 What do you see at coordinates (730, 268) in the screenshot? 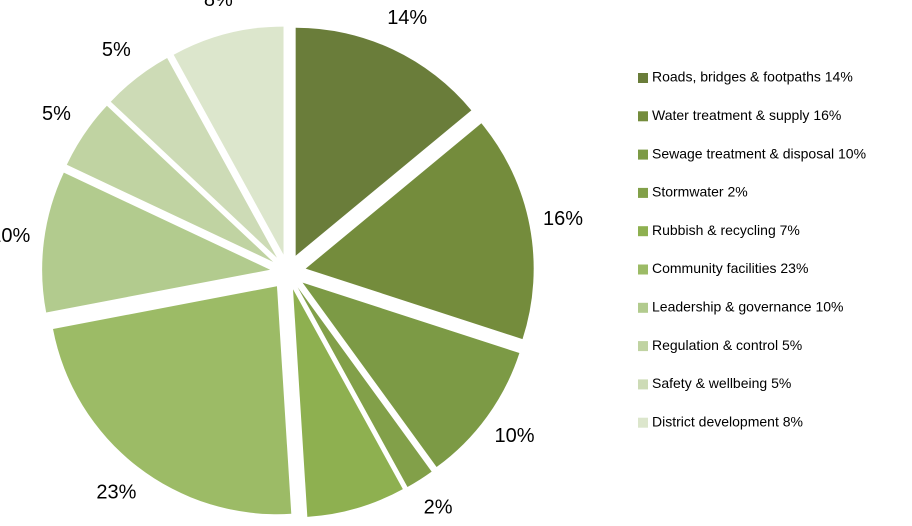
I see `legend-label: Community facilities 23%` at bounding box center [730, 268].